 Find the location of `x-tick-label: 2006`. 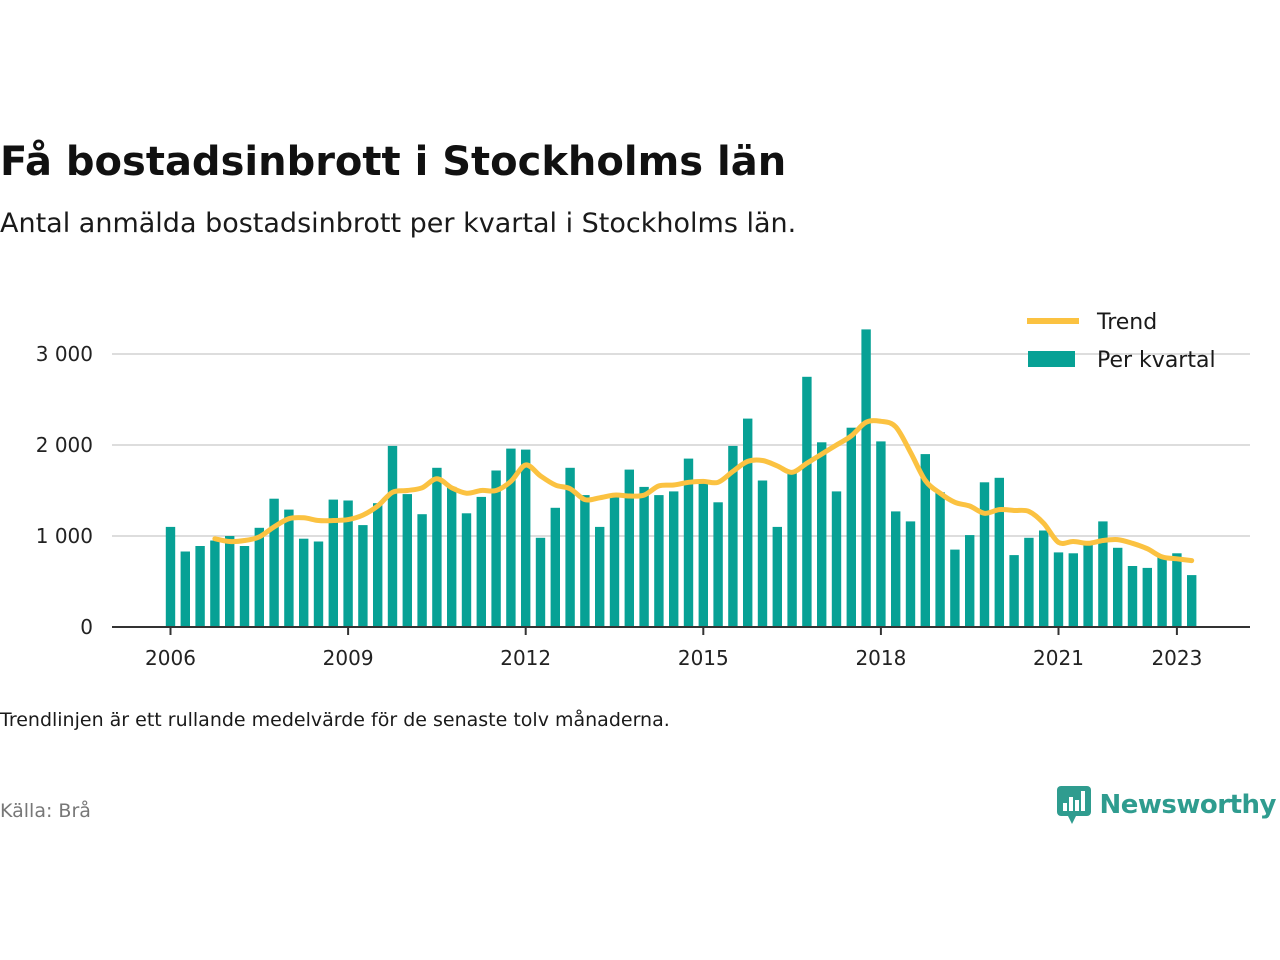

x-tick-label: 2006 is located at coordinates (170, 658).